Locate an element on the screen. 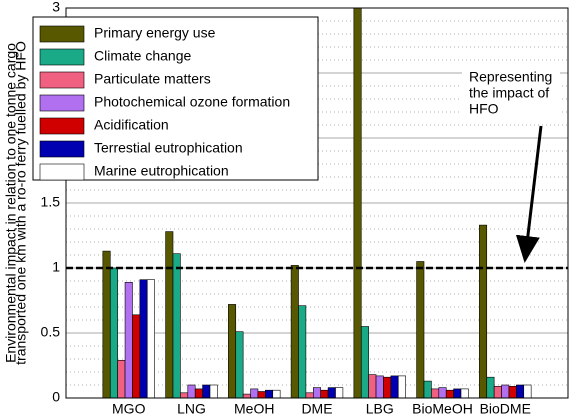  x-tick-label: BioDME is located at coordinates (505, 409).